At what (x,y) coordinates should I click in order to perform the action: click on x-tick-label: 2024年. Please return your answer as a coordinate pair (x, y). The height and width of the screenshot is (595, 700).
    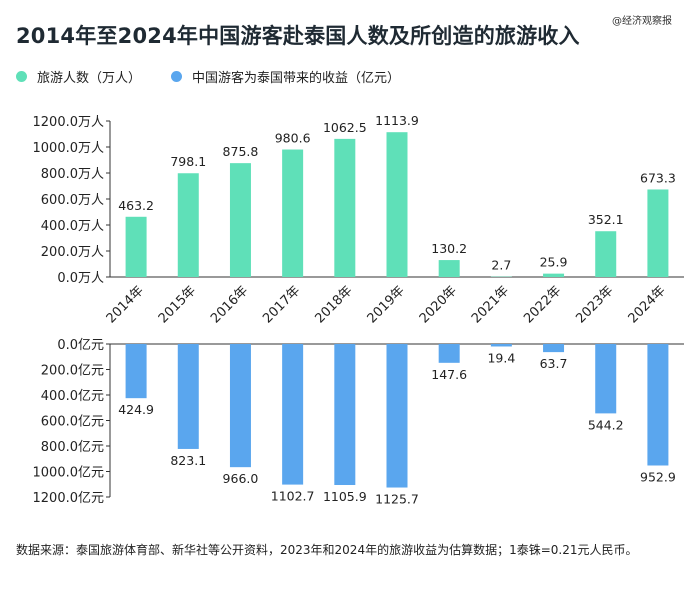
    Looking at the image, I should click on (647, 304).